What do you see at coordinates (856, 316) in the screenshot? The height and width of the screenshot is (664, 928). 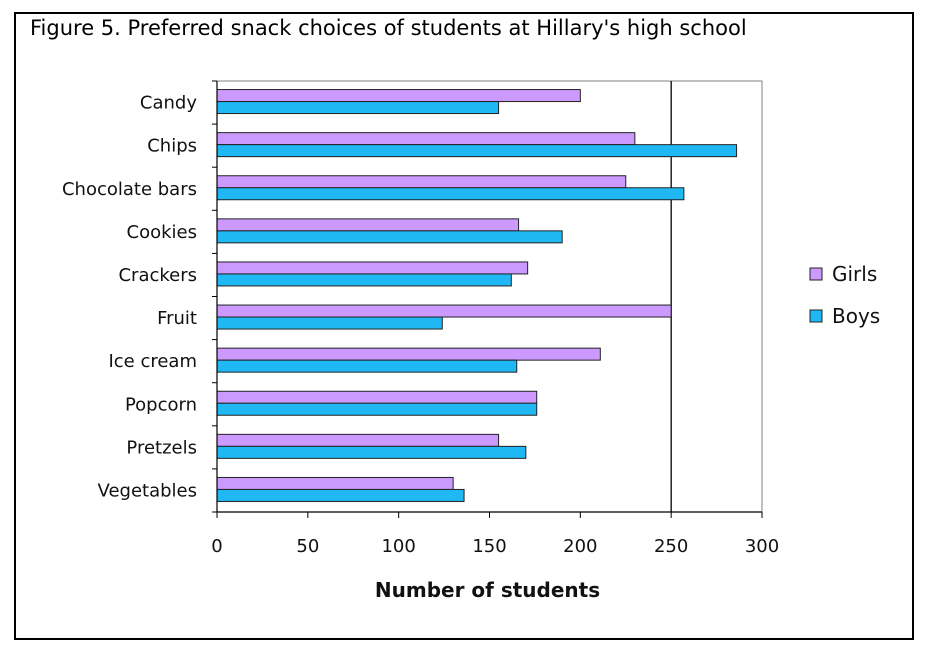 I see `legend-label-boys: Boys` at bounding box center [856, 316].